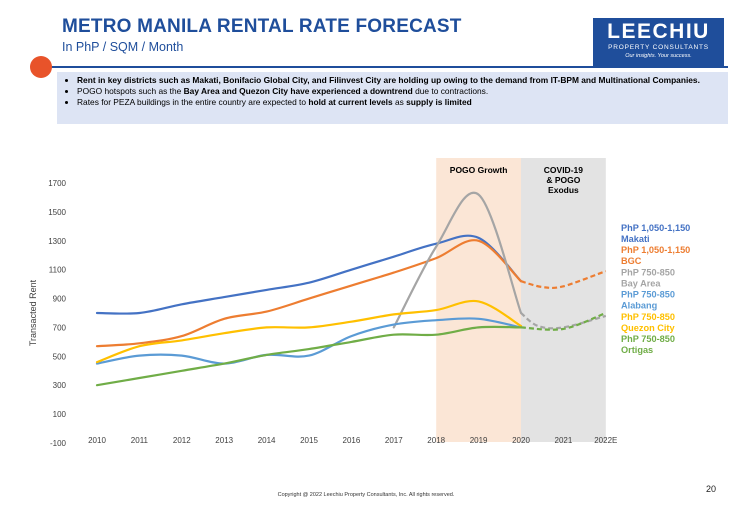 Image resolution: width=732 pixels, height=506 pixels. I want to click on x-tick-label: 2013, so click(224, 440).